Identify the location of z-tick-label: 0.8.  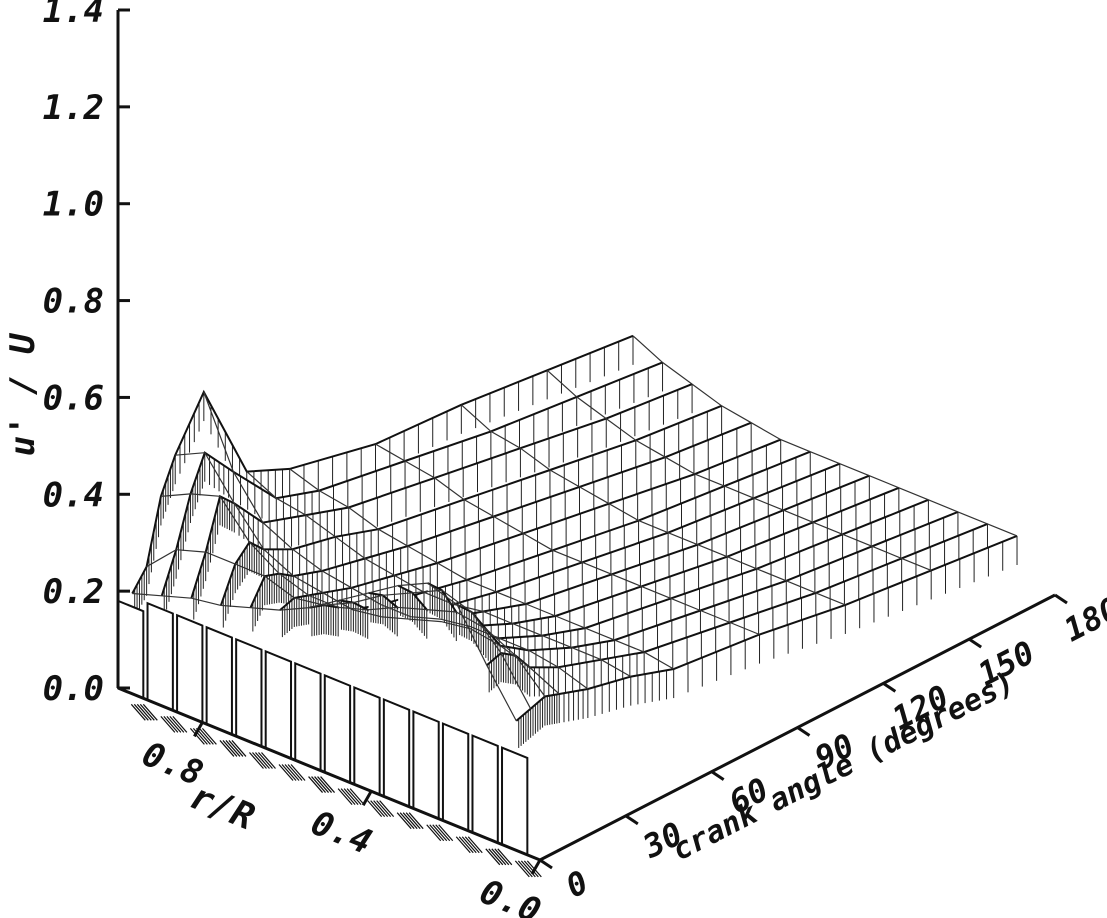
(73, 302).